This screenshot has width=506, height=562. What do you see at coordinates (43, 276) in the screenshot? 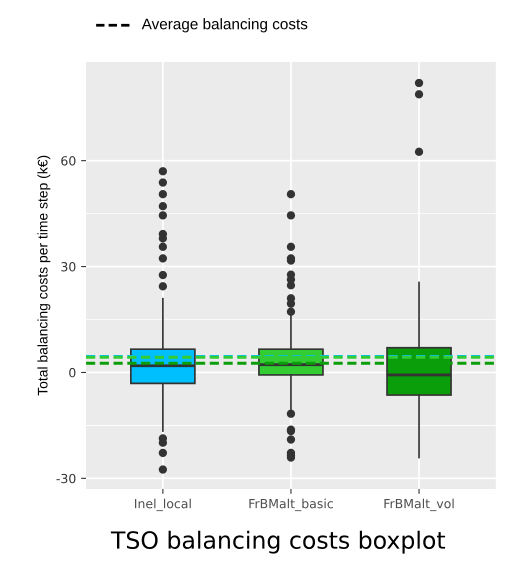
I see `y-axis-title: Total balancing costs per time step (k€)` at bounding box center [43, 276].